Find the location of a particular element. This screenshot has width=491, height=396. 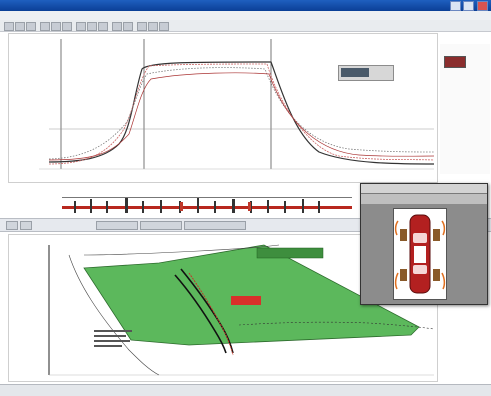

rear-left-wheel is located at coordinates (403, 275).